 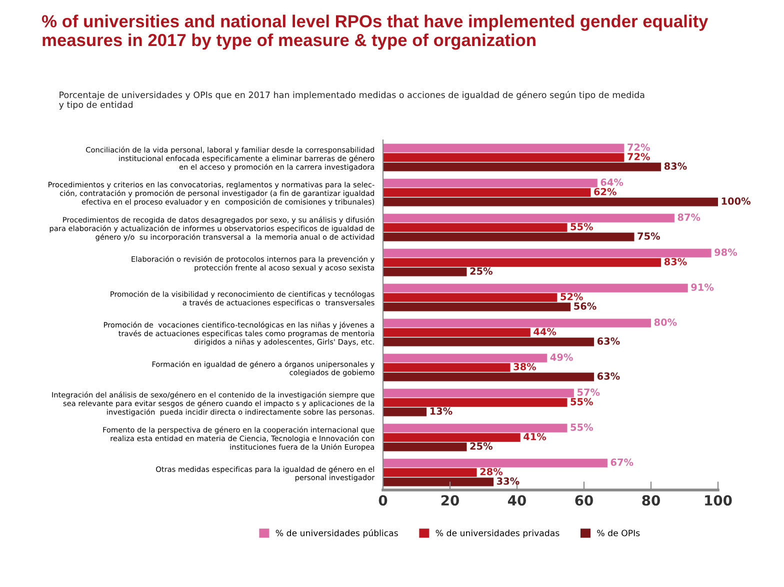 I want to click on data-label: 28%, so click(x=491, y=472).